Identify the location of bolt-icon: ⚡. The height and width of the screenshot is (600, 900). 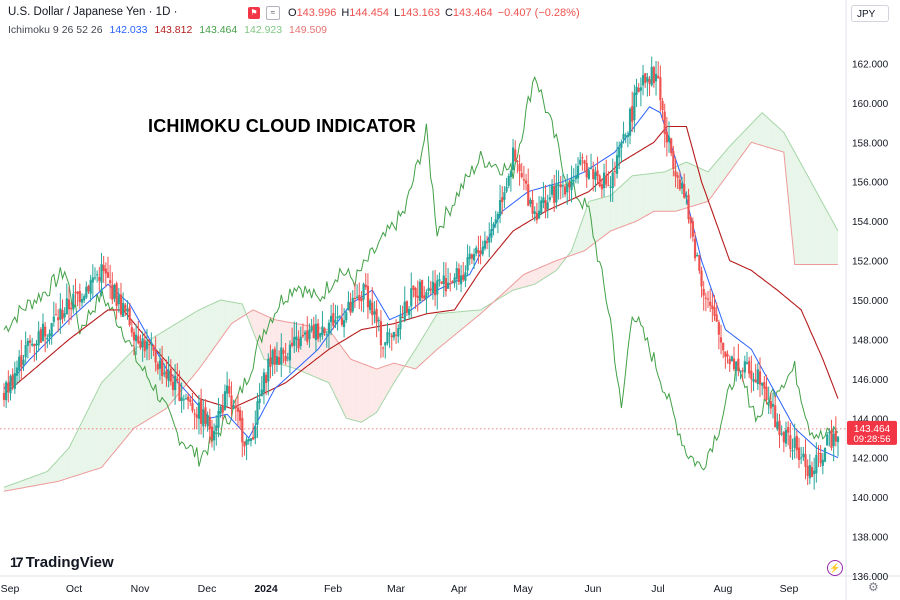
(835, 568).